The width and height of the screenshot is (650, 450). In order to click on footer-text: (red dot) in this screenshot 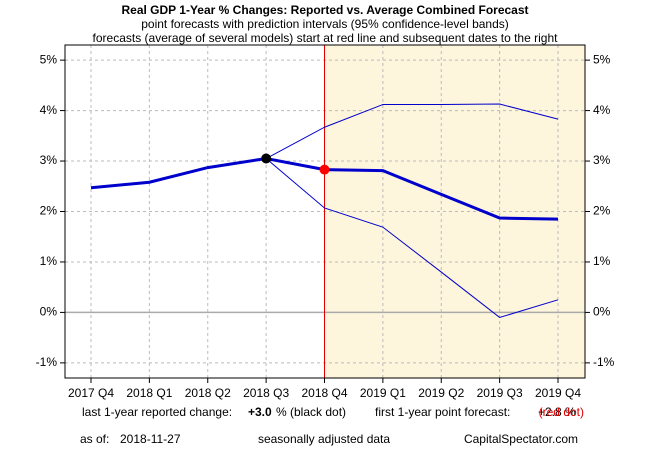, I will do `click(561, 412)`.